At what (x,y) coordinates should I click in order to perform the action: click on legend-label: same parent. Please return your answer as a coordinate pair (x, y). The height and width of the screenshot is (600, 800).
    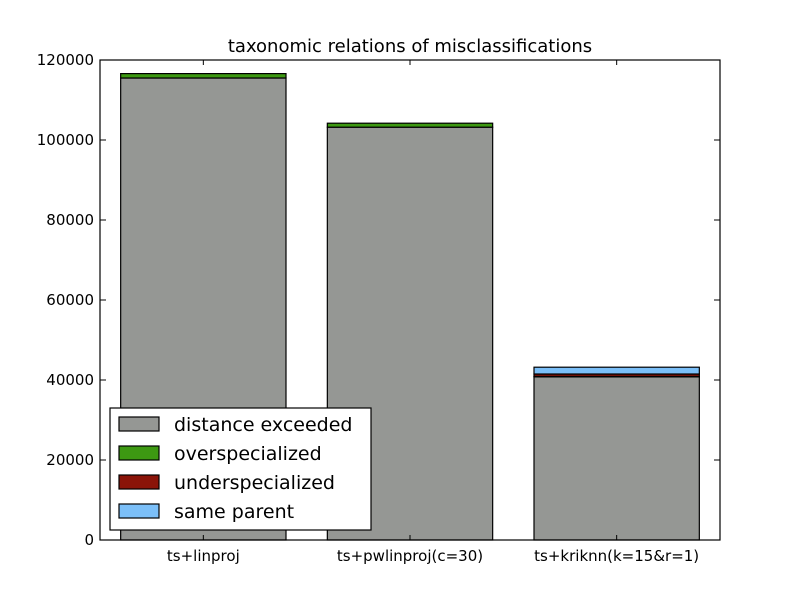
    Looking at the image, I should click on (234, 512).